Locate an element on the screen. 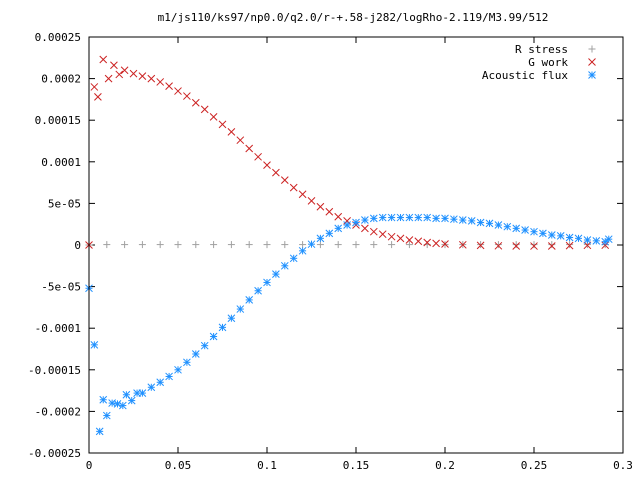 The height and width of the screenshot is (480, 640). x-tick-label: 0.1 is located at coordinates (267, 465).